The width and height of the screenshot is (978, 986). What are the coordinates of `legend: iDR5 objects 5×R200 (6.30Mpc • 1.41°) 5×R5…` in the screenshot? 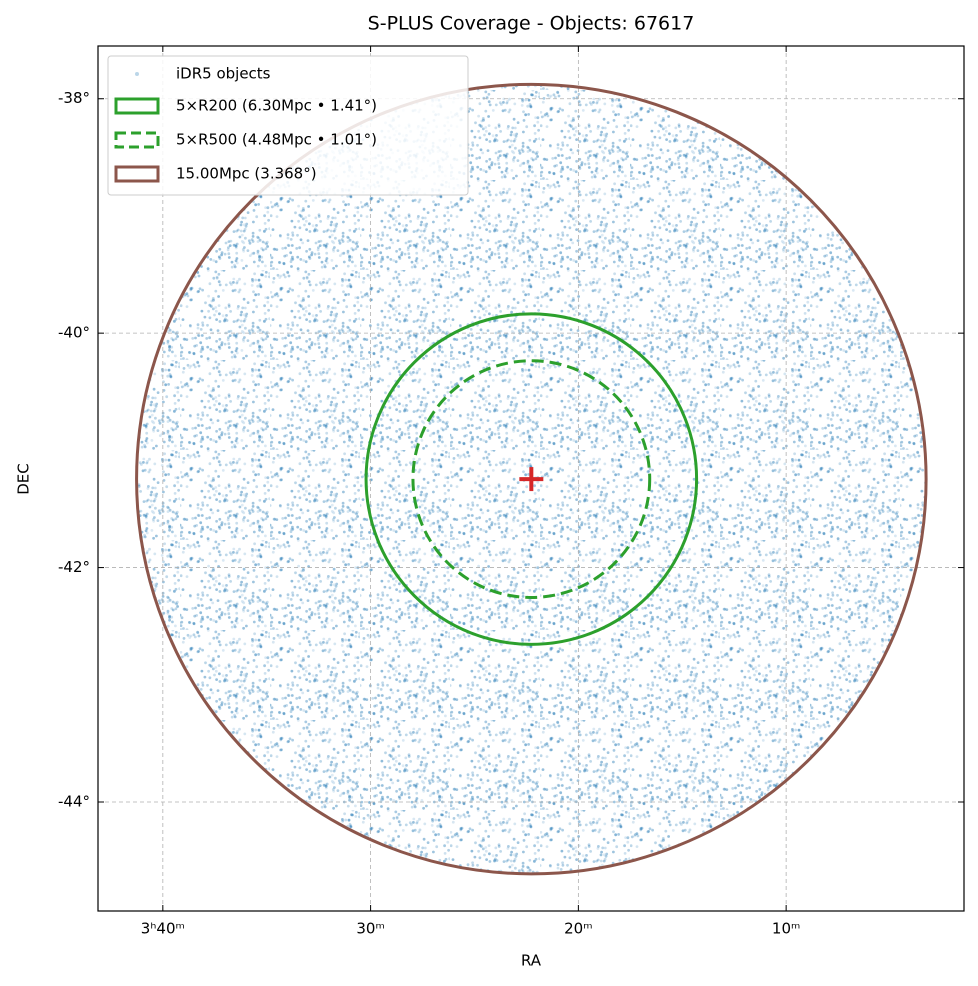 It's located at (288, 125).